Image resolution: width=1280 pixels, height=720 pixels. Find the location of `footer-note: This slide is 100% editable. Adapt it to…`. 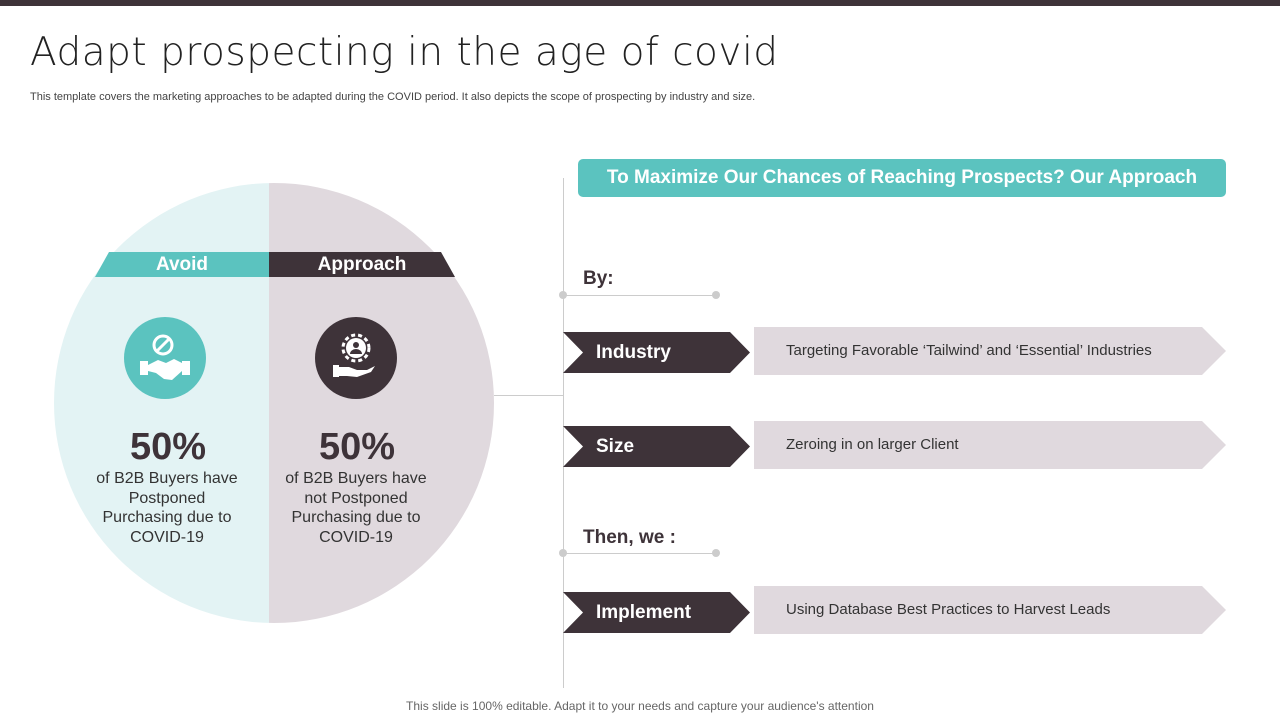

footer-note: This slide is 100% editable. Adapt it to… is located at coordinates (640, 706).